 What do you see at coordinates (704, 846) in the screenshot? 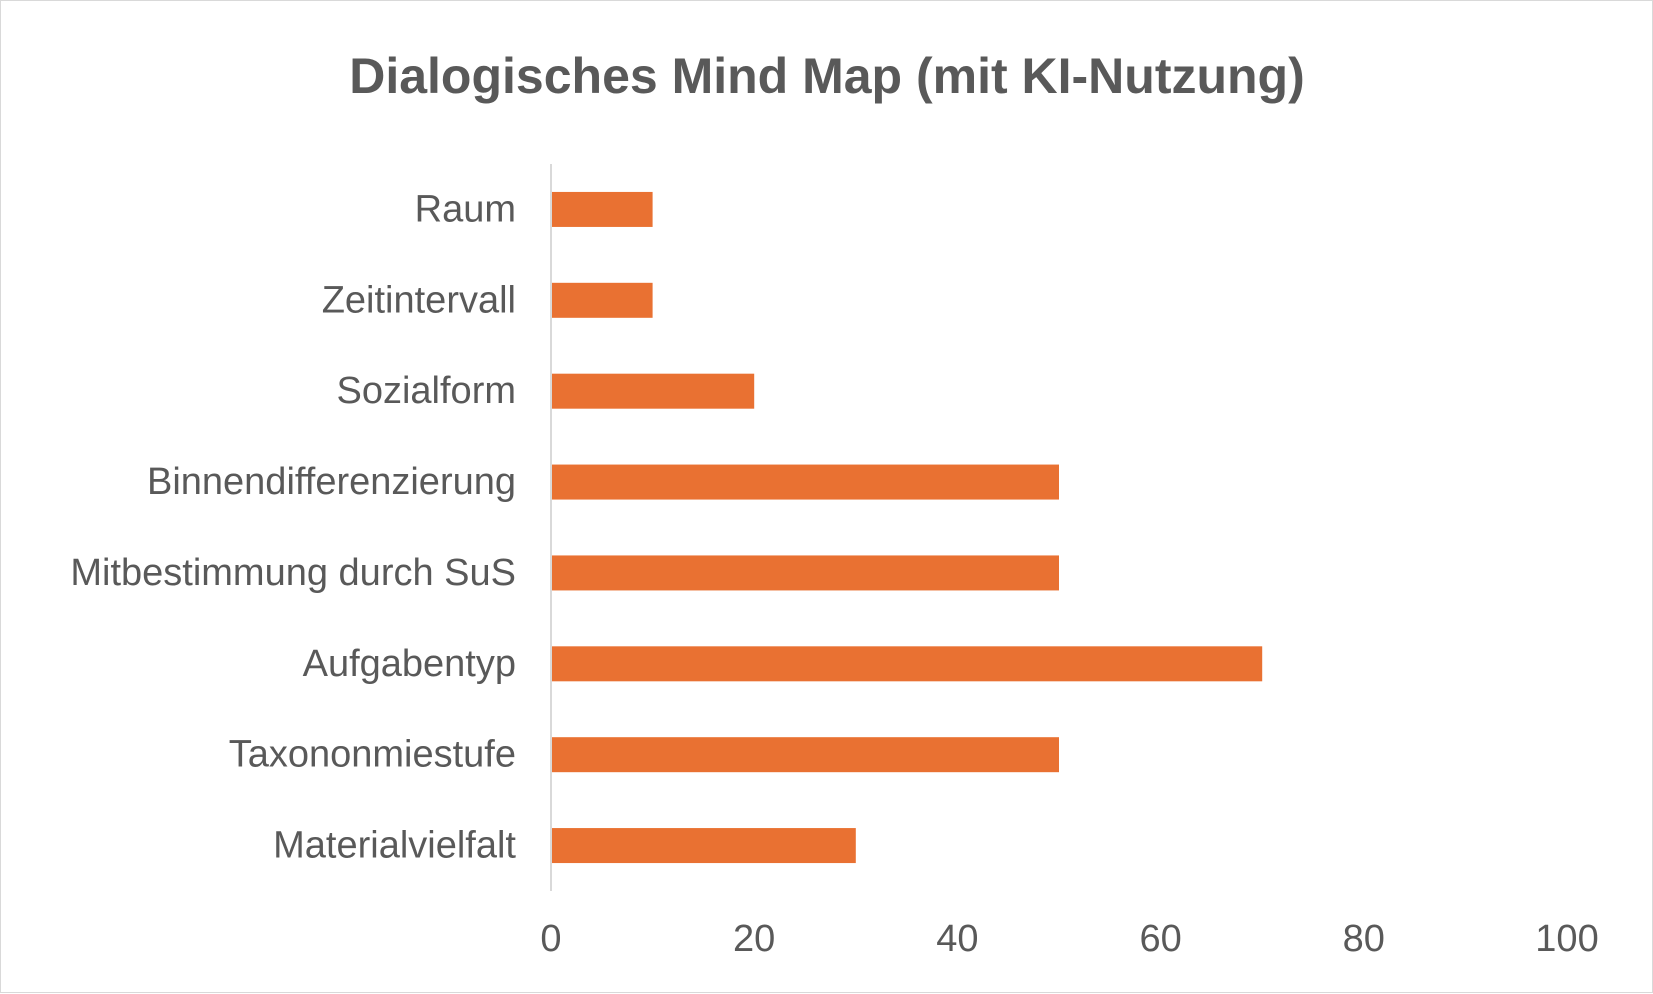
I see `bar-materialvielfalt` at bounding box center [704, 846].